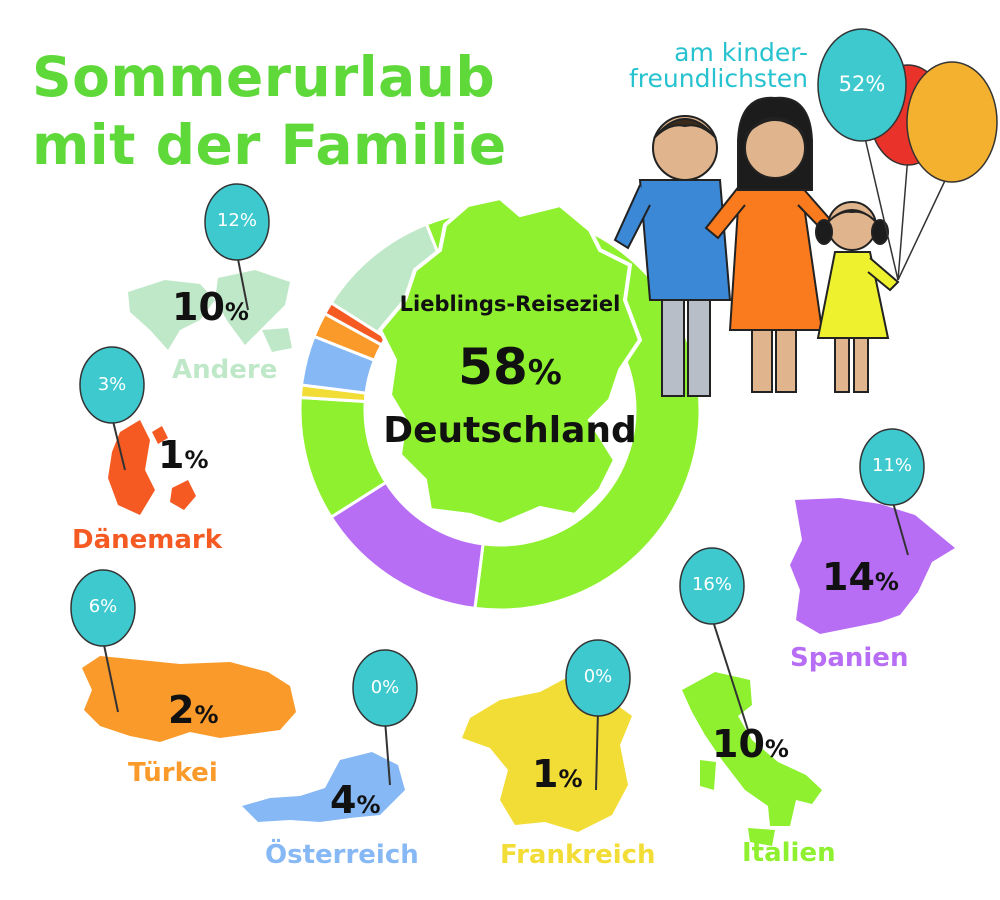  What do you see at coordinates (756, 246) in the screenshot?
I see `family-illustration` at bounding box center [756, 246].